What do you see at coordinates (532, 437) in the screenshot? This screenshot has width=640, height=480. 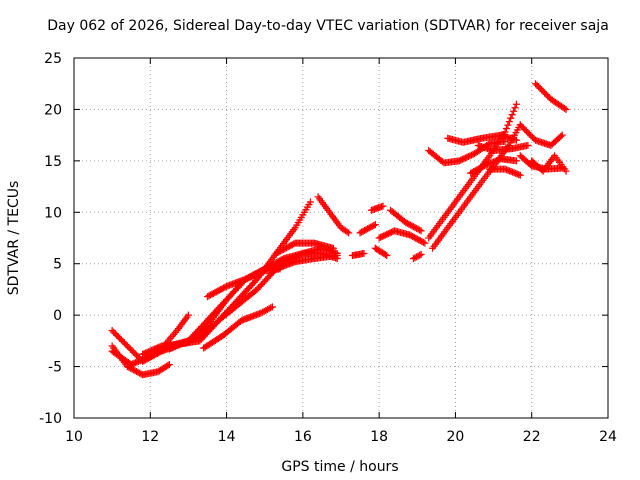 I see `x-tick-label: 22` at bounding box center [532, 437].